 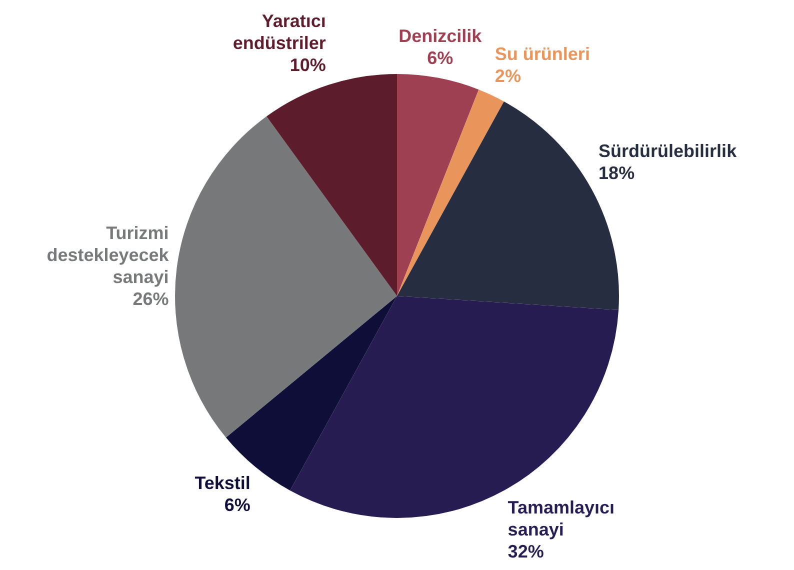 I want to click on slice-label: Turizmi destekleyecek sanayi, so click(x=108, y=255).